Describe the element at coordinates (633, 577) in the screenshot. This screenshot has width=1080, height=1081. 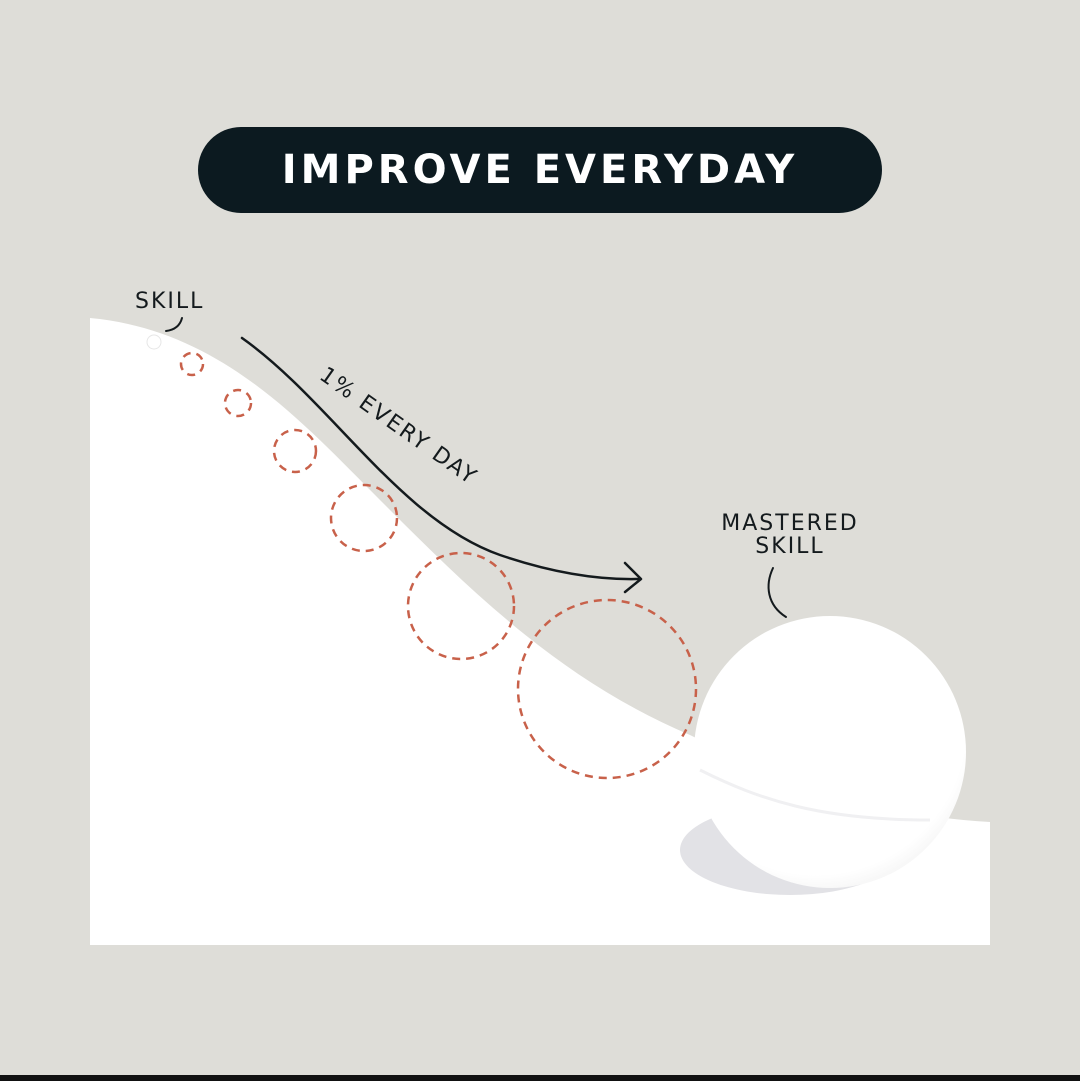
I see `arrow-head-icon` at that location.